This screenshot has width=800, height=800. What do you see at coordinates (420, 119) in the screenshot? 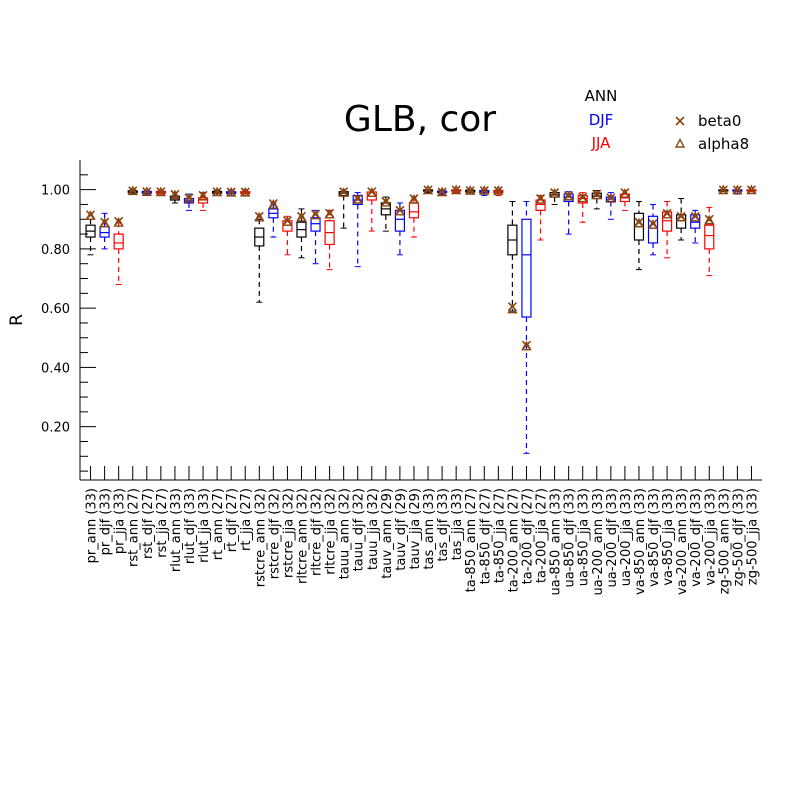
I see `chart-title: GLB, cor` at bounding box center [420, 119].